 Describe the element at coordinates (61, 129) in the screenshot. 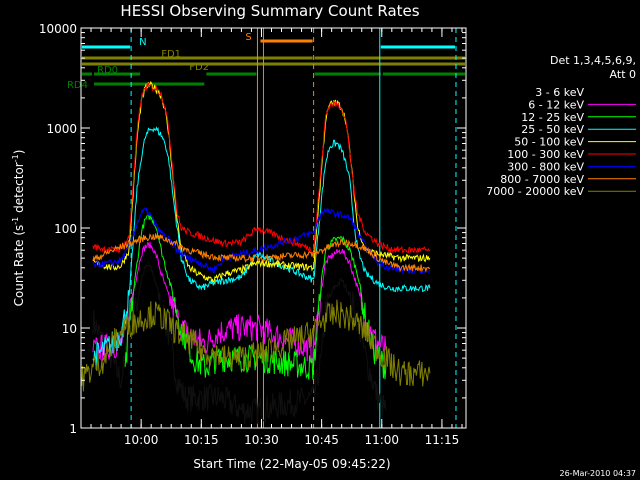

I see `y-tick-label: 1000` at that location.